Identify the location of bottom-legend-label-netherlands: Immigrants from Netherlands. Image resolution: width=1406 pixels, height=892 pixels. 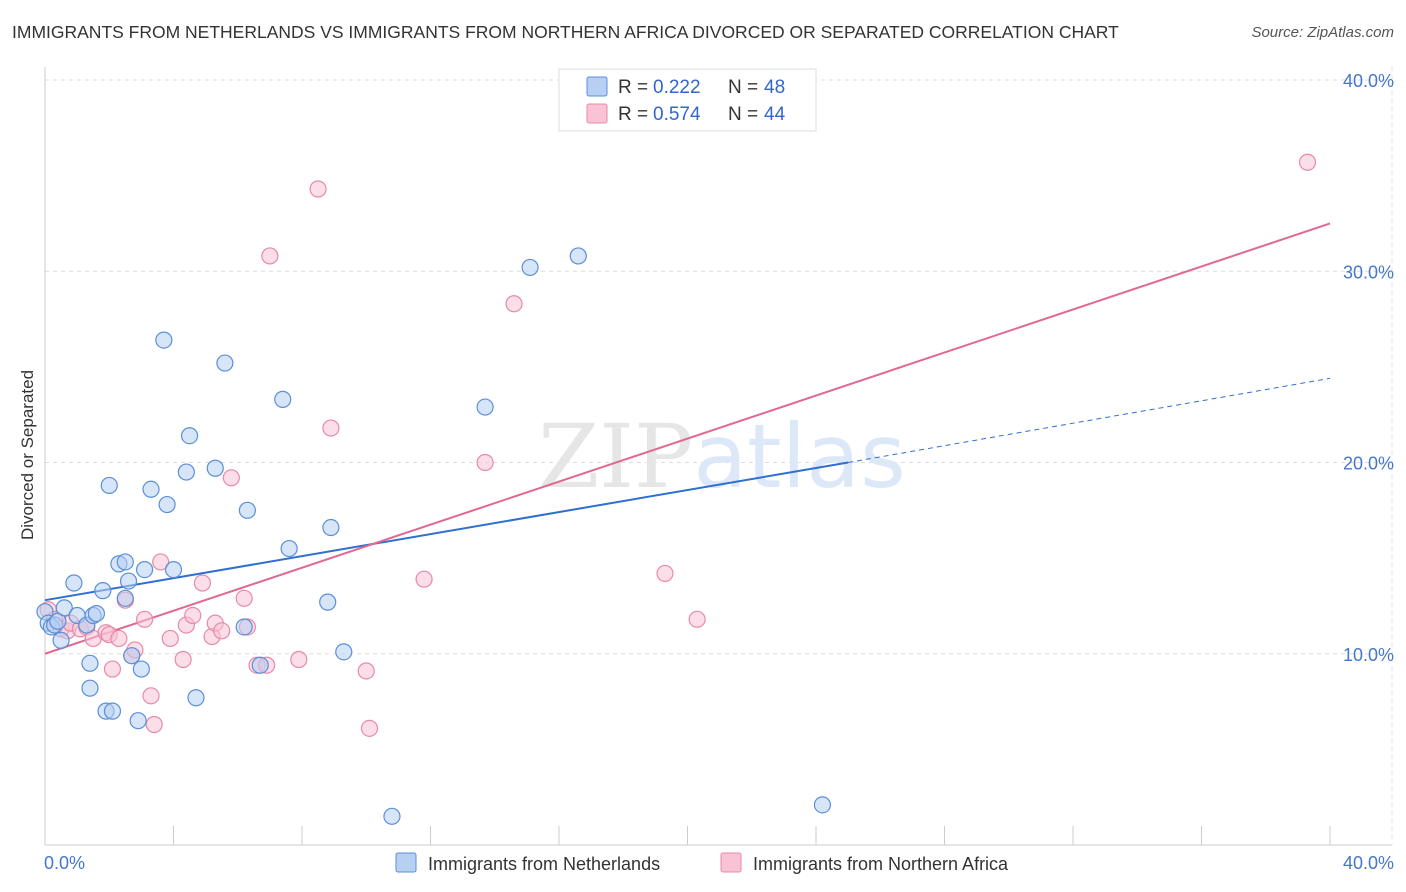
(544, 864).